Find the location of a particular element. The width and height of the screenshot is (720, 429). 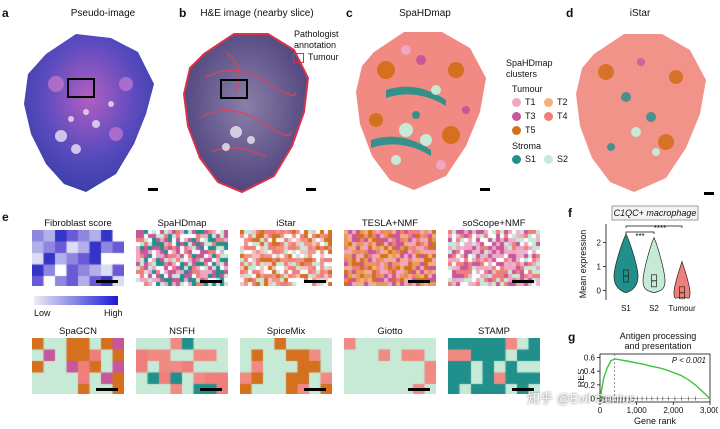

gsea-ytick-label-0: 0 is located at coordinates (593, 399).